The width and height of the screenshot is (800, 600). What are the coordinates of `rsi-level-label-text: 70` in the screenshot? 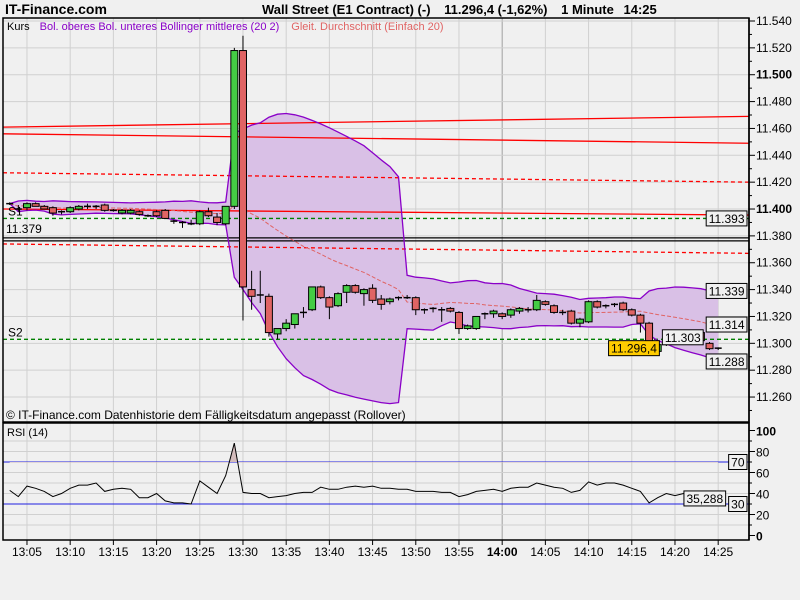 It's located at (738, 463).